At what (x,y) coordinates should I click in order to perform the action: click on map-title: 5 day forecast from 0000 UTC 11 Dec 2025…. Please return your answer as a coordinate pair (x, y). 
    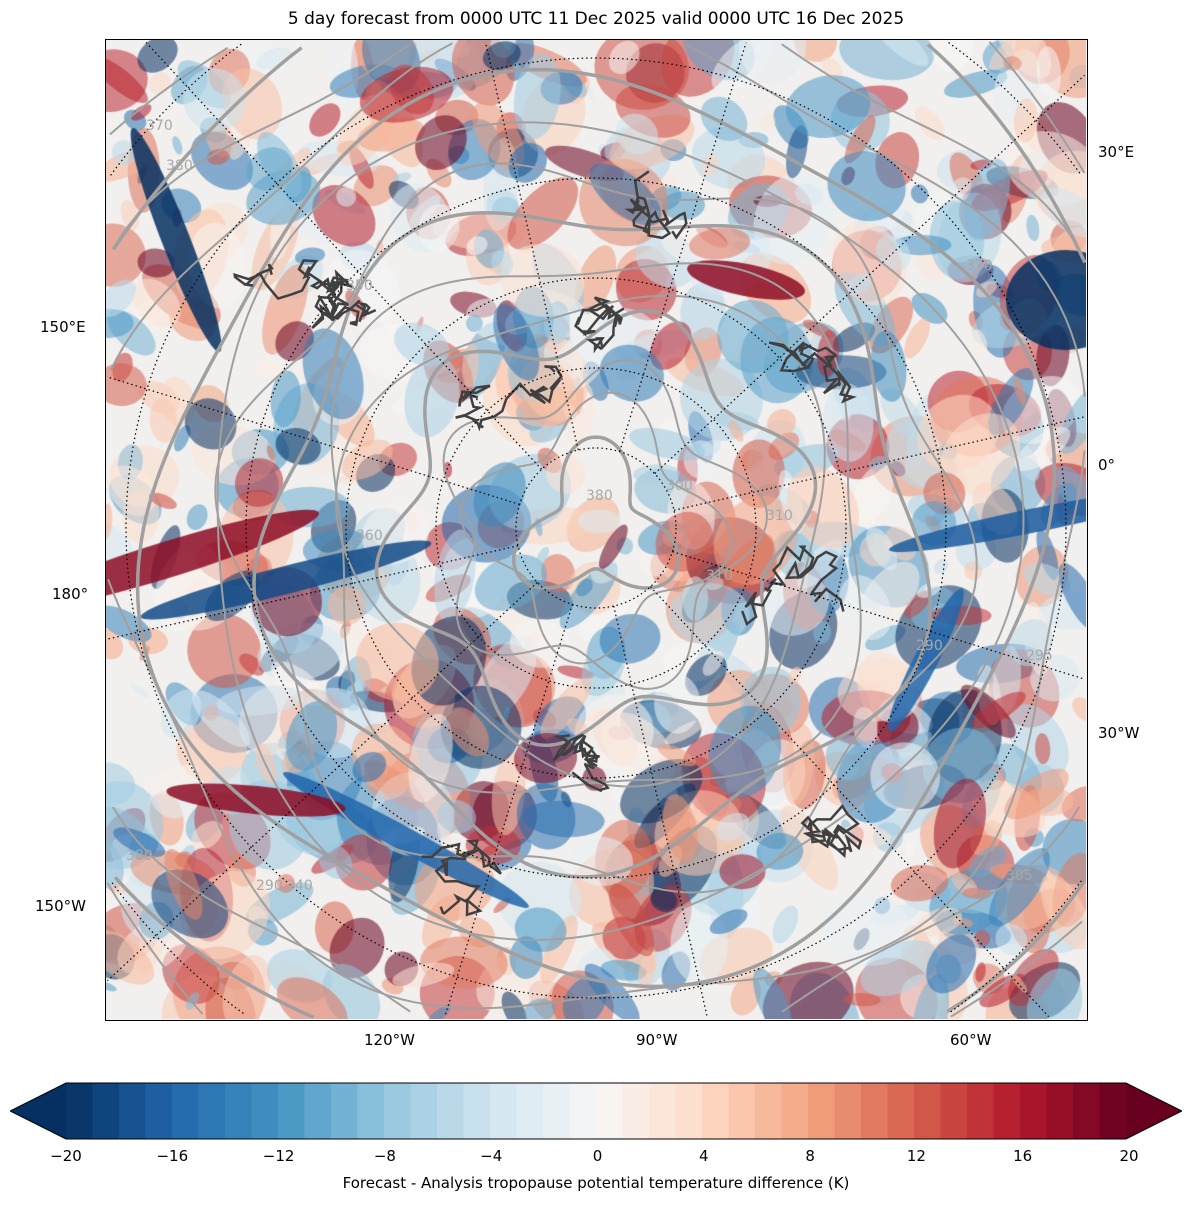
    Looking at the image, I should click on (596, 19).